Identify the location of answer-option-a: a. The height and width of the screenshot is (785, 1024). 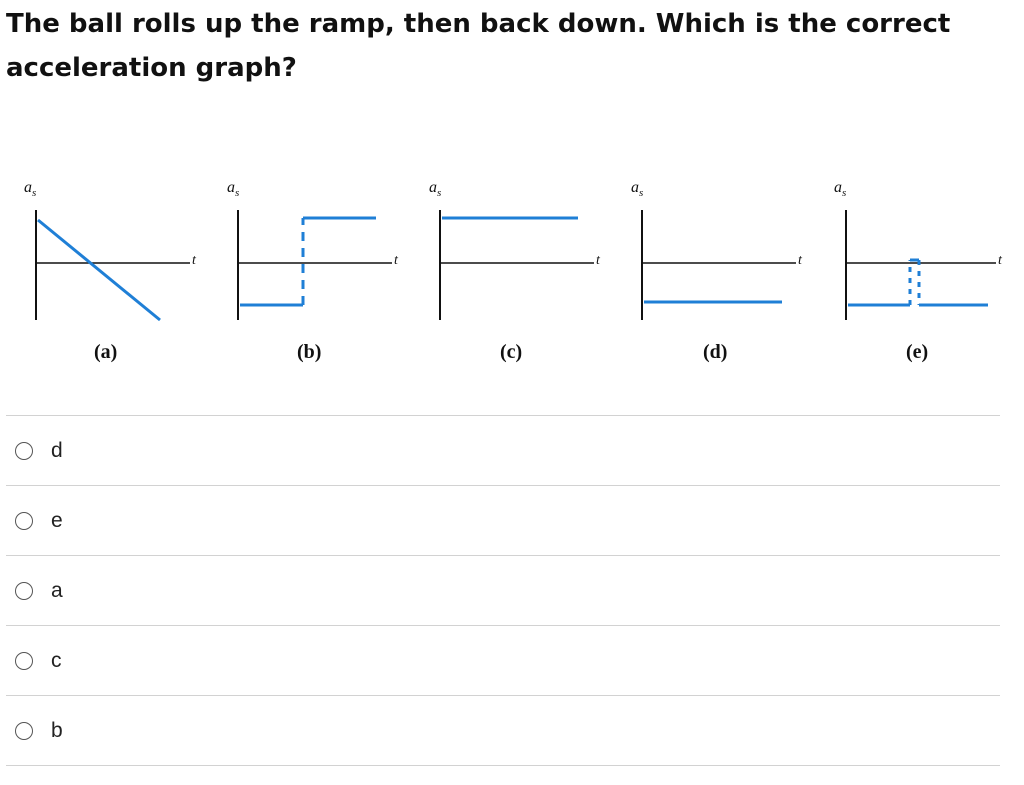
(503, 591).